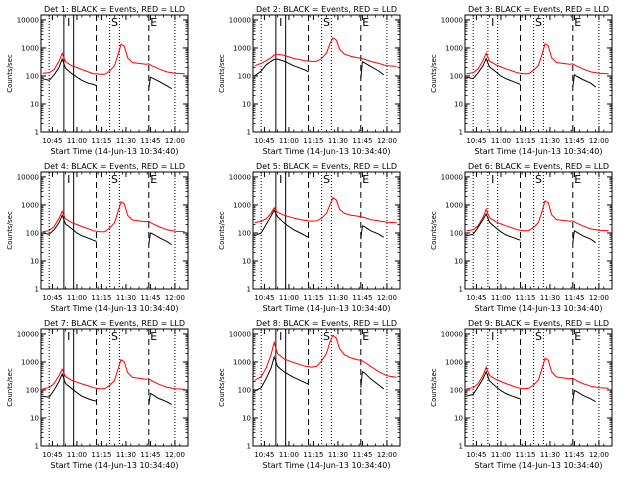 This screenshot has width=640, height=480. I want to click on chart-title: Det 4: BLACK = Events, RED = LLD, so click(114, 166).